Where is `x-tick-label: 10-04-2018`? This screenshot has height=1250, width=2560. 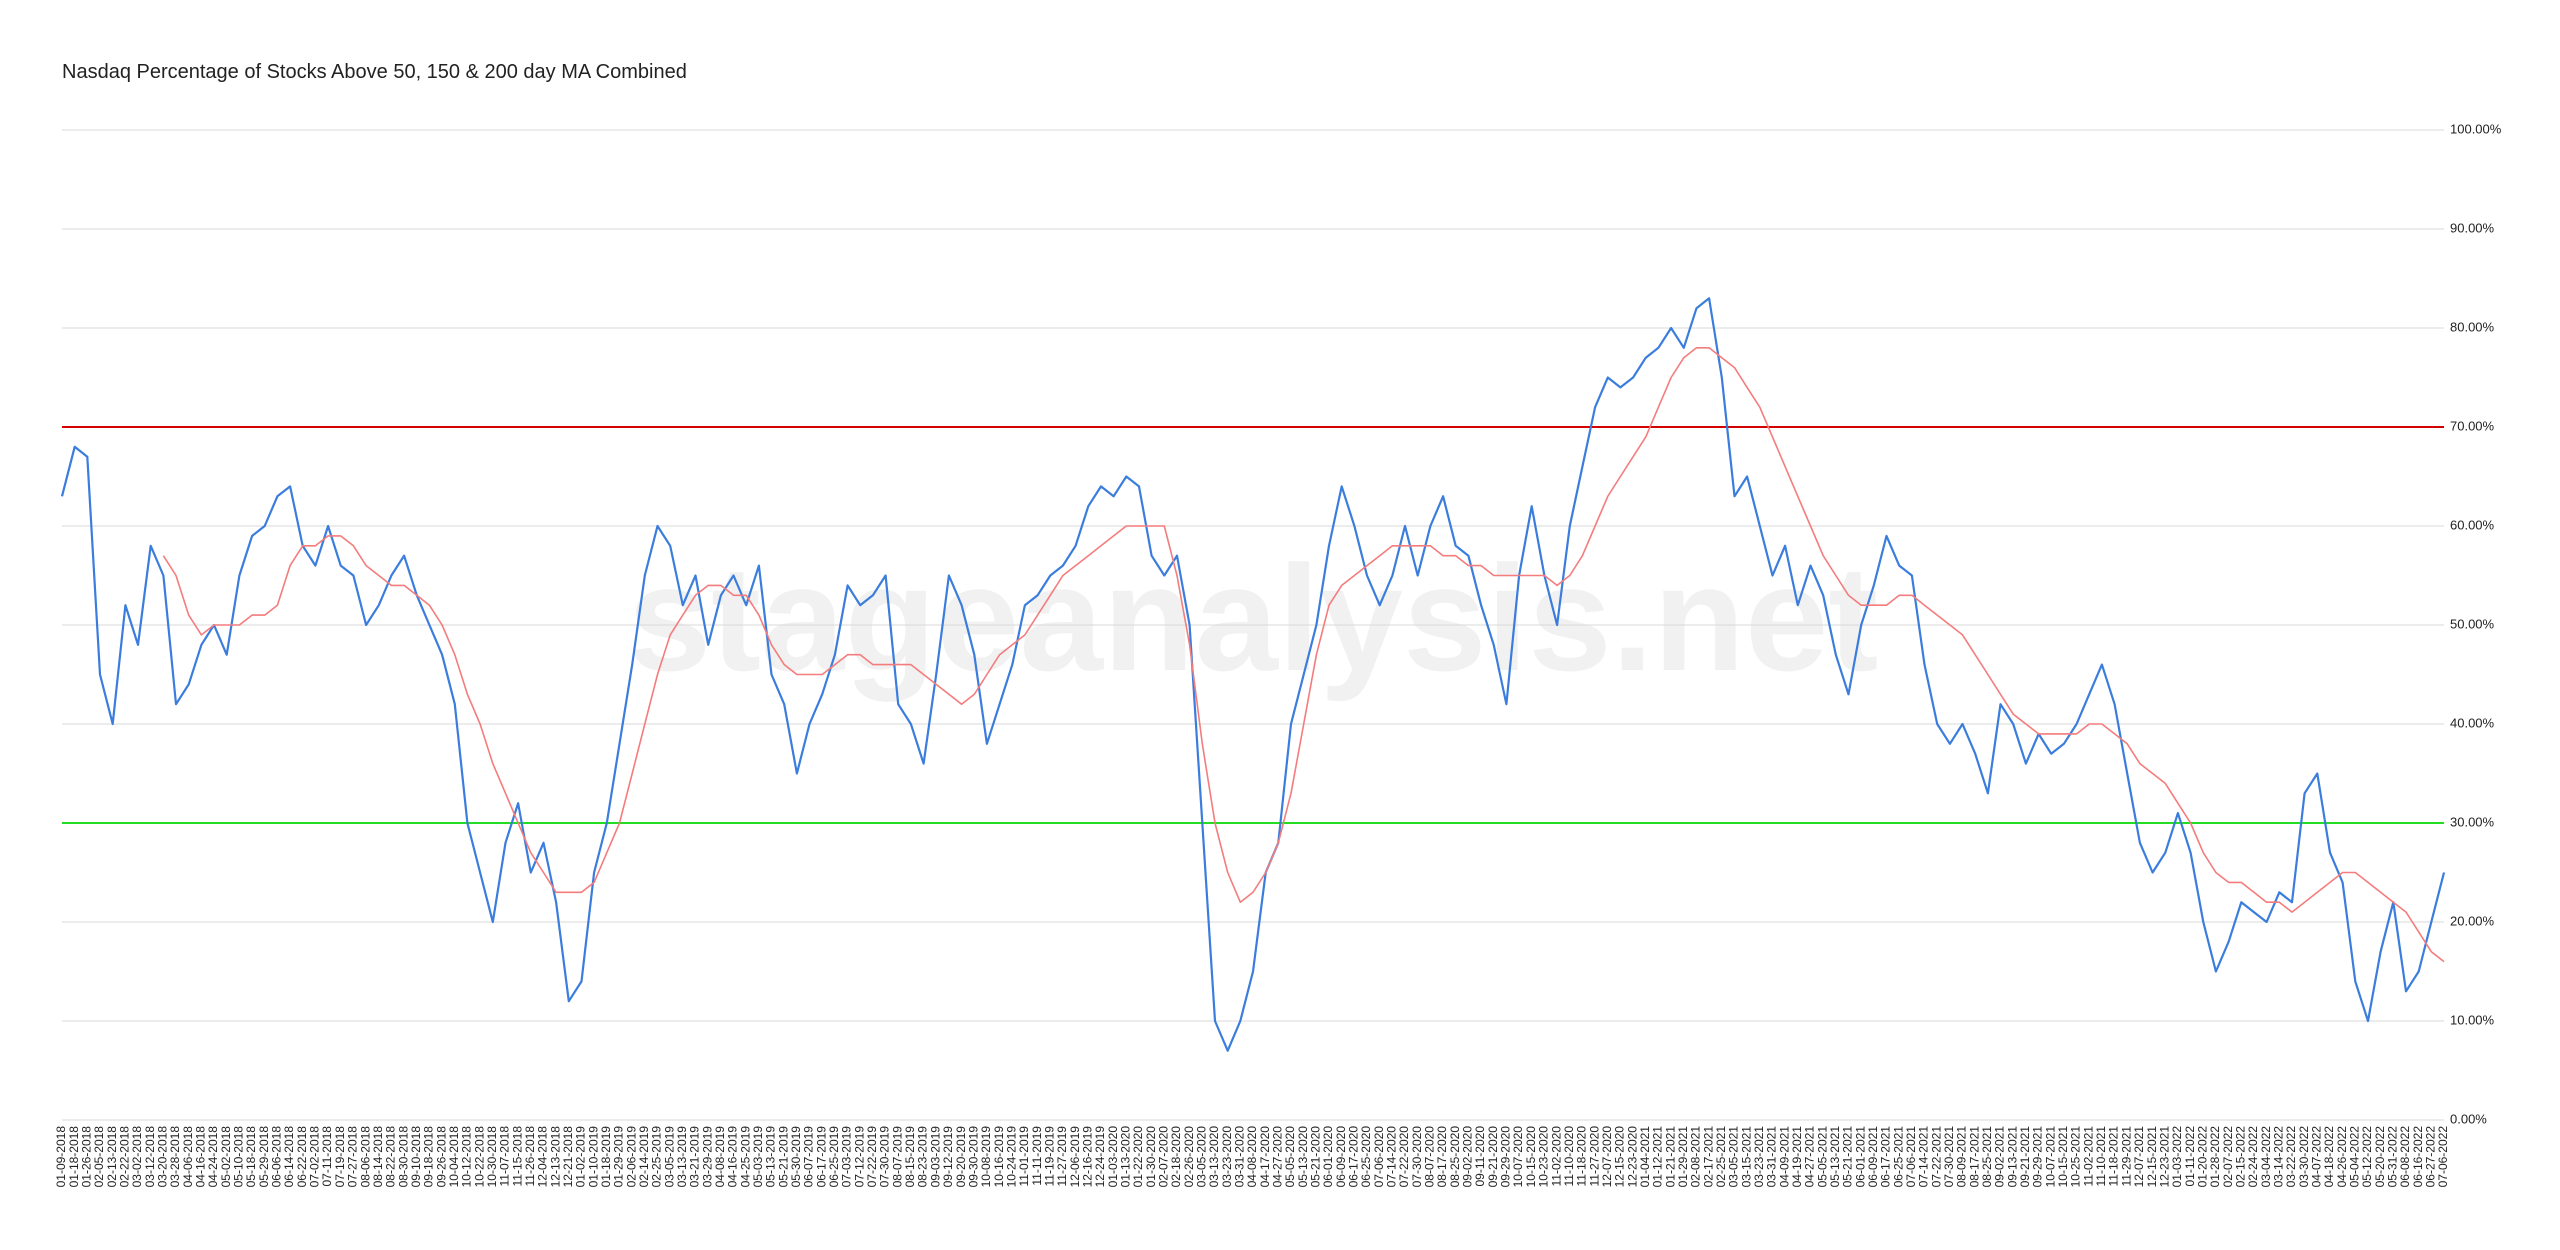
x-tick-label: 10-04-2018 is located at coordinates (454, 1157).